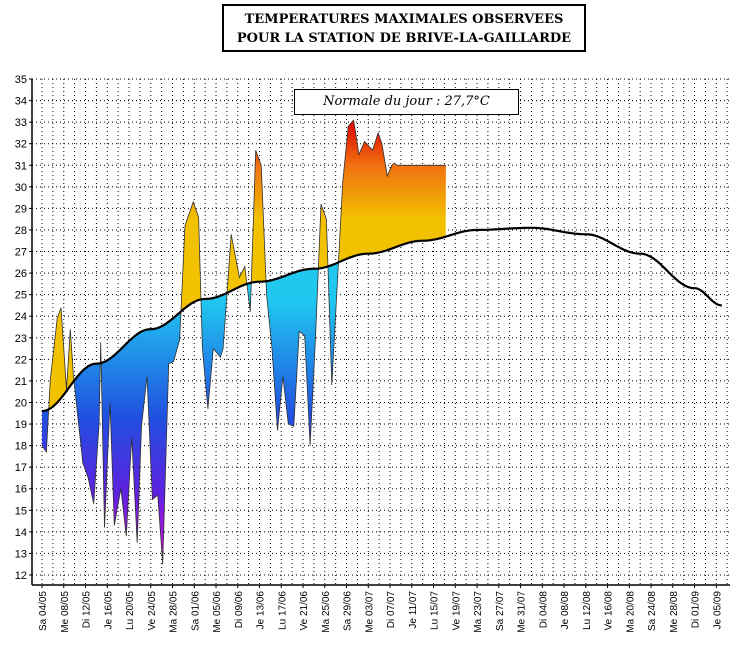 The width and height of the screenshot is (730, 664). Describe the element at coordinates (195, 611) in the screenshot. I see `x-tick-label: Sa 01/06` at that location.